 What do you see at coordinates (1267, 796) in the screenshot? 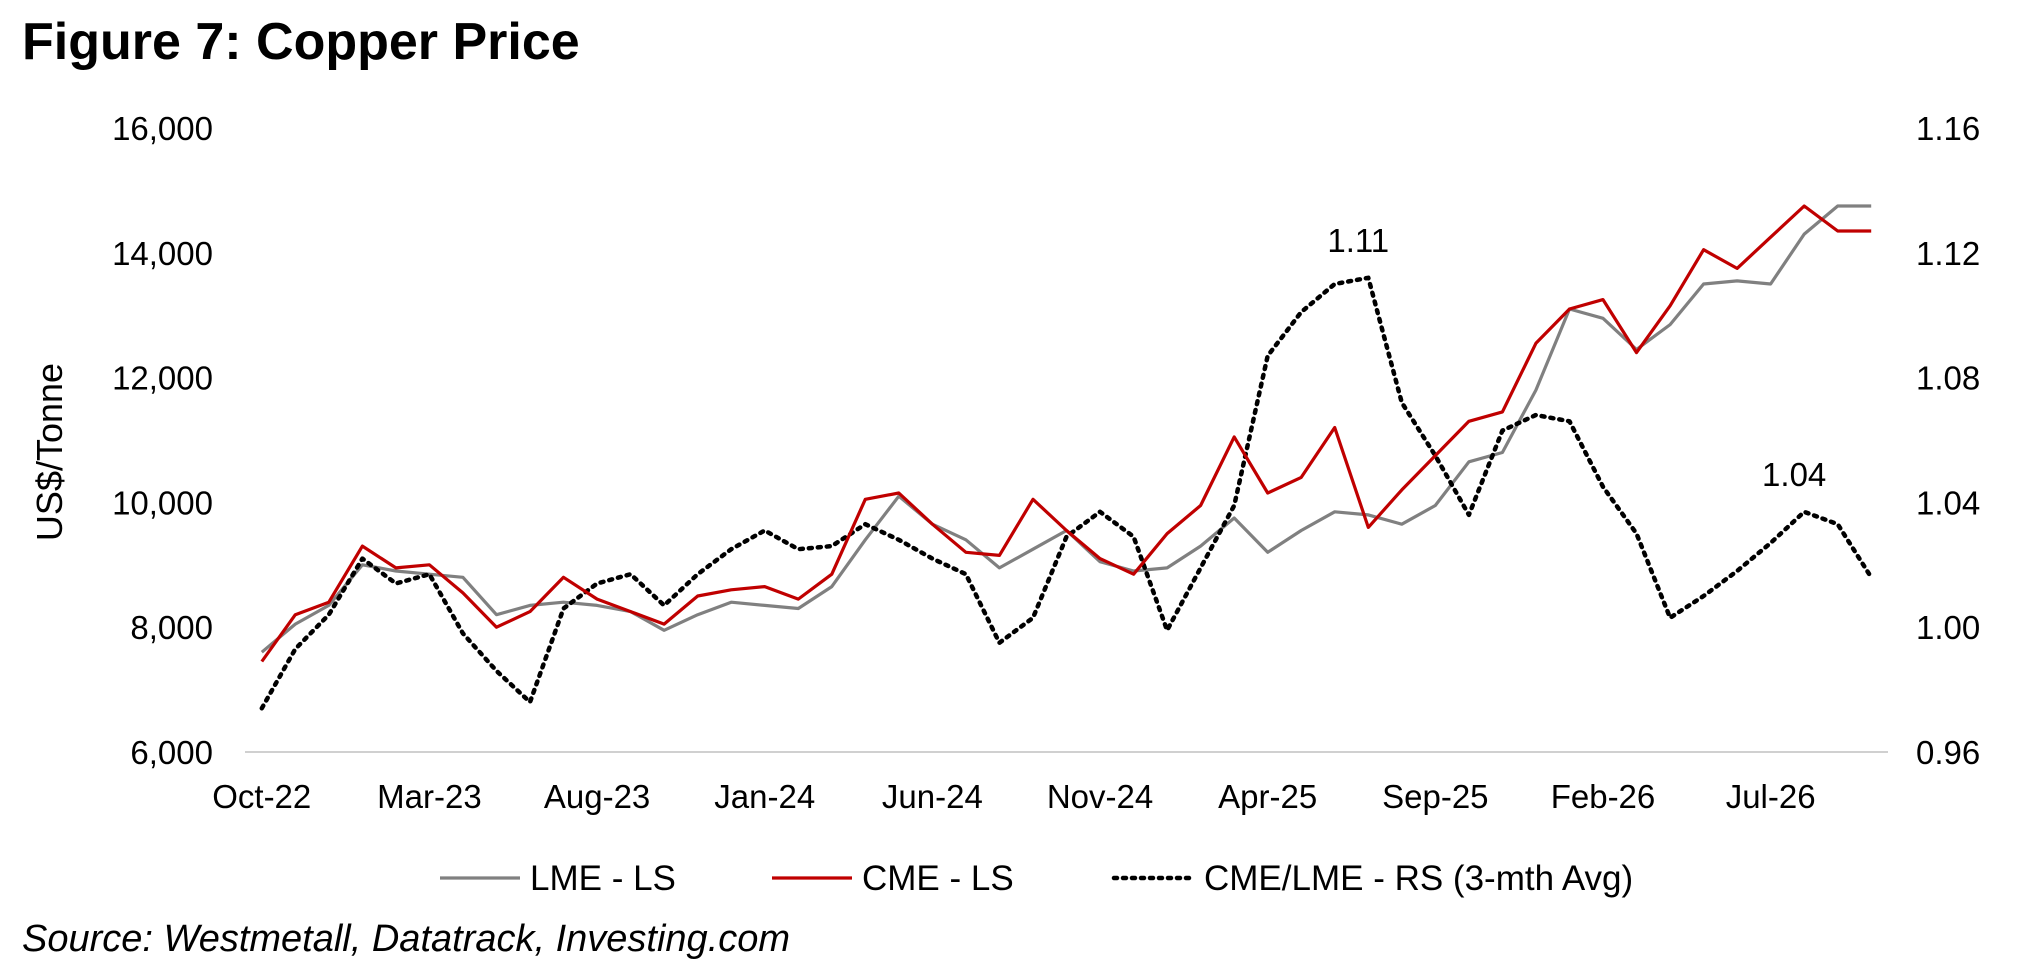
I see `x-tick-label: Apr-25` at bounding box center [1267, 796].